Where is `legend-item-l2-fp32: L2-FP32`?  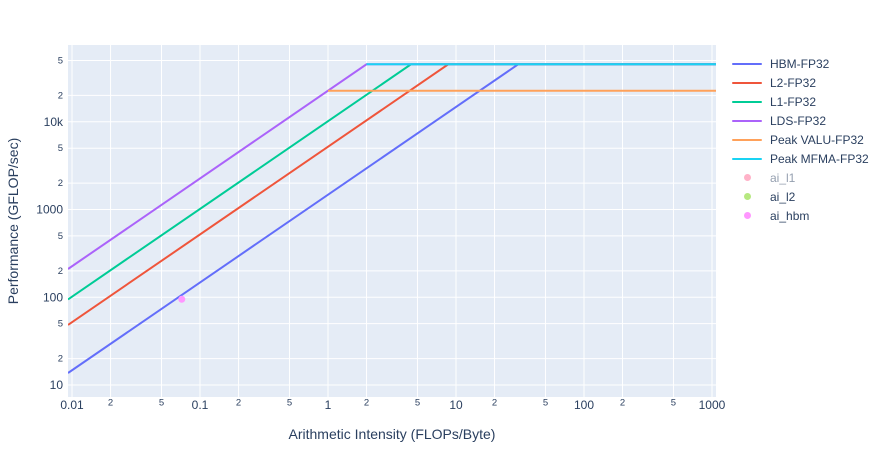 legend-item-l2-fp32: L2-FP32 is located at coordinates (800, 82).